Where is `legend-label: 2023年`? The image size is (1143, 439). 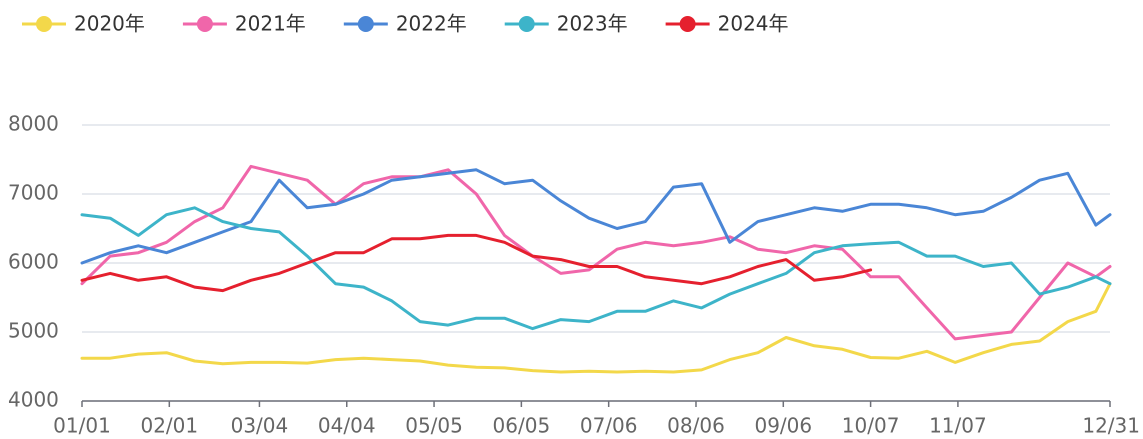
legend-label: 2023年 is located at coordinates (592, 24).